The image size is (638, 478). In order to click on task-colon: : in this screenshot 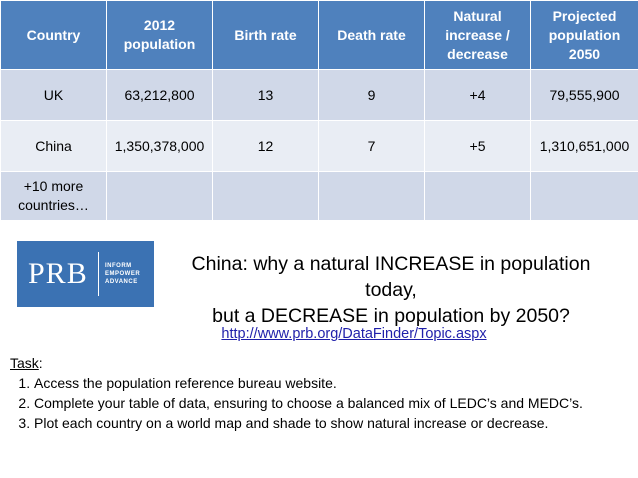, I will do `click(40, 363)`.